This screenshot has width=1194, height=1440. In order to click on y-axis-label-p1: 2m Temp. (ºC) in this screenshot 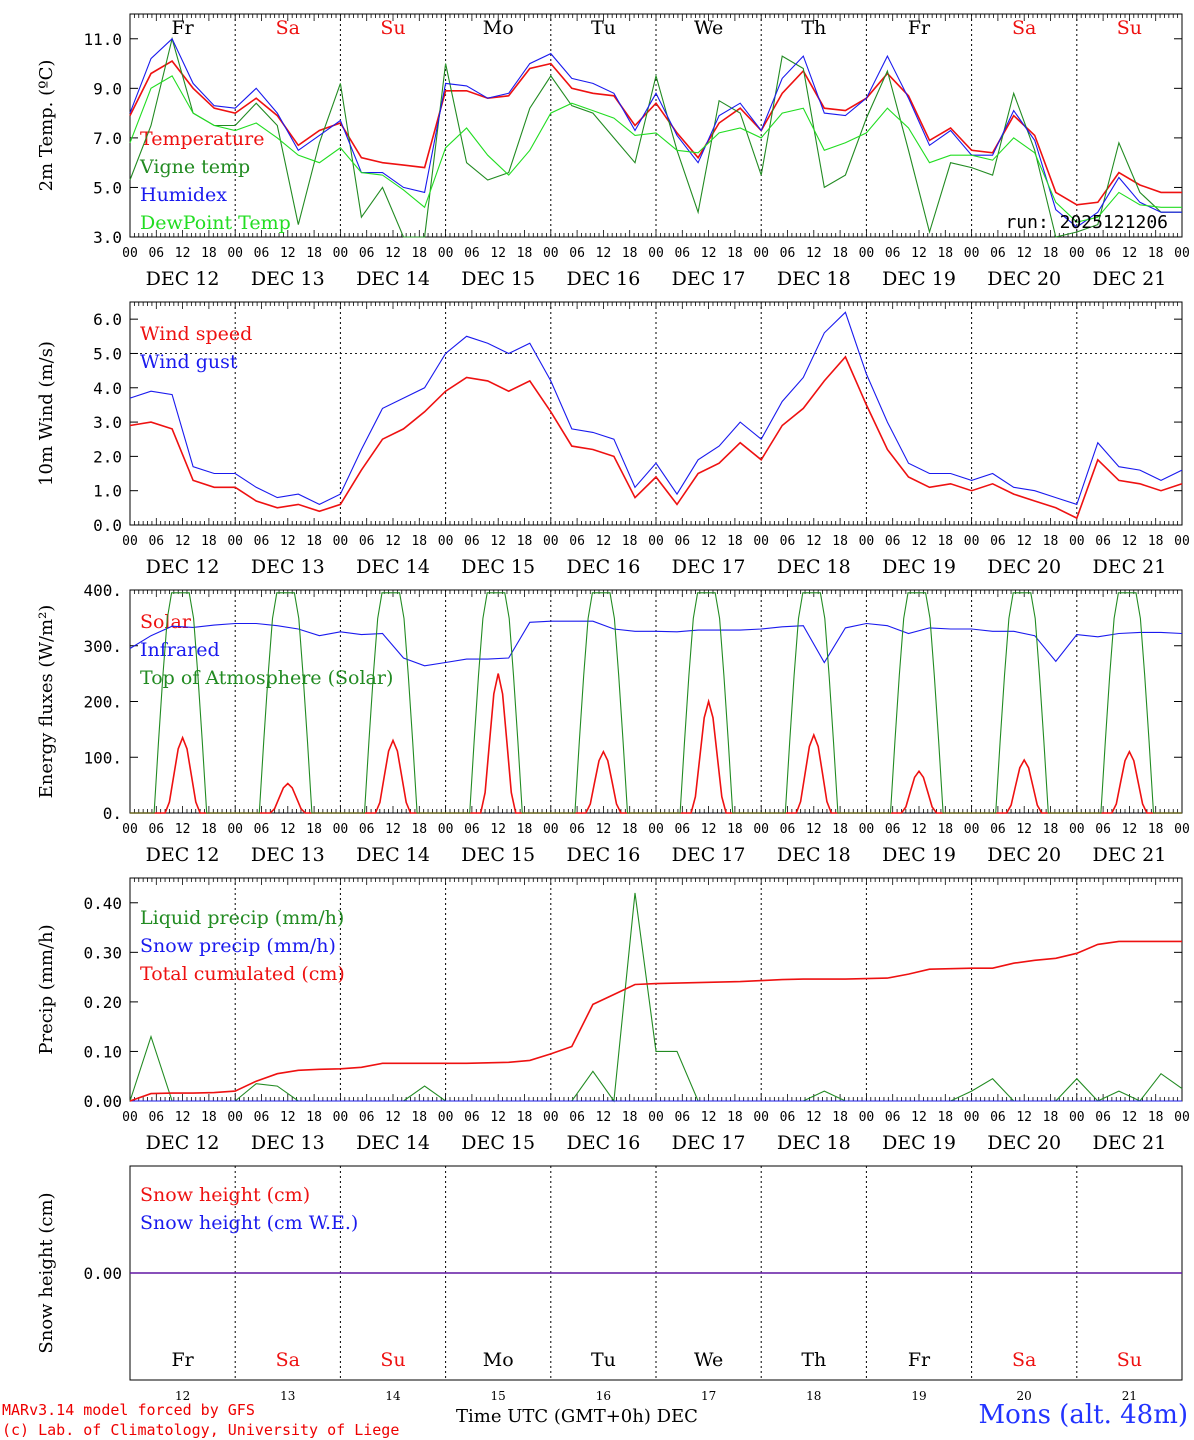, I will do `click(46, 126)`.